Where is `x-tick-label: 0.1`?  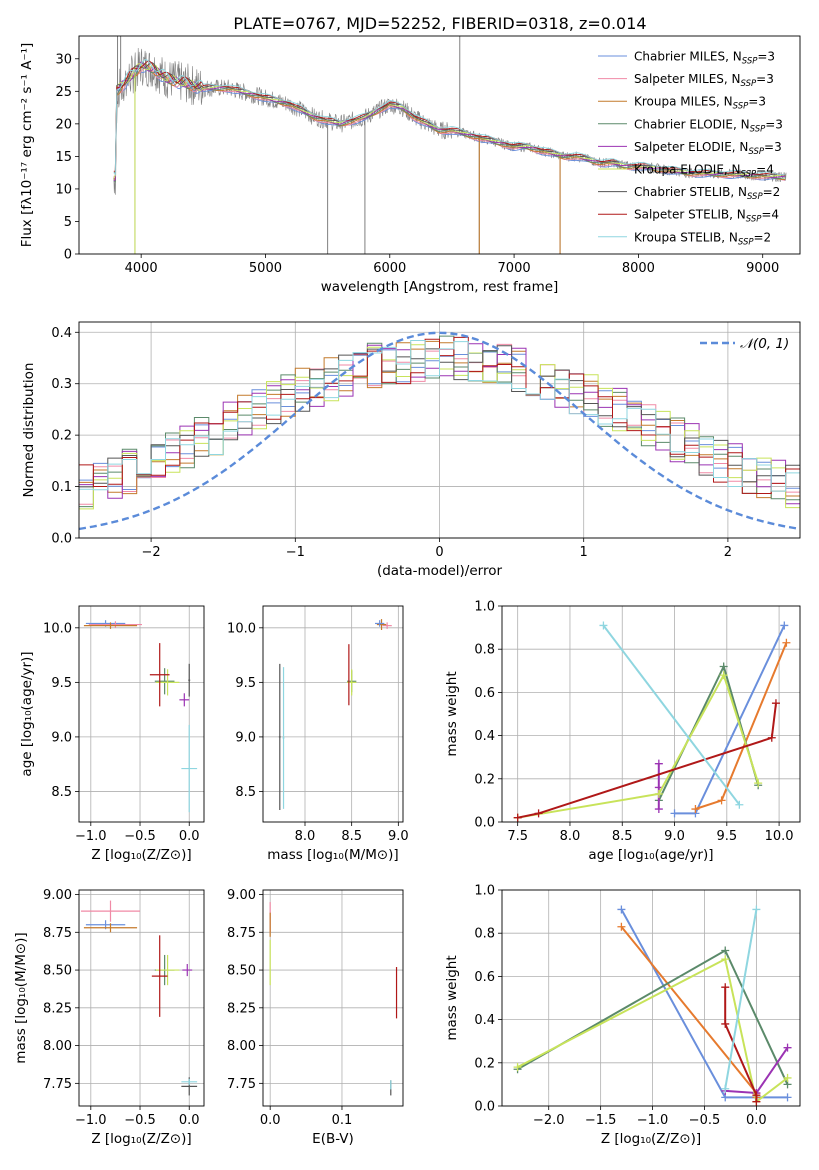
x-tick-label: 0.1 is located at coordinates (342, 1120).